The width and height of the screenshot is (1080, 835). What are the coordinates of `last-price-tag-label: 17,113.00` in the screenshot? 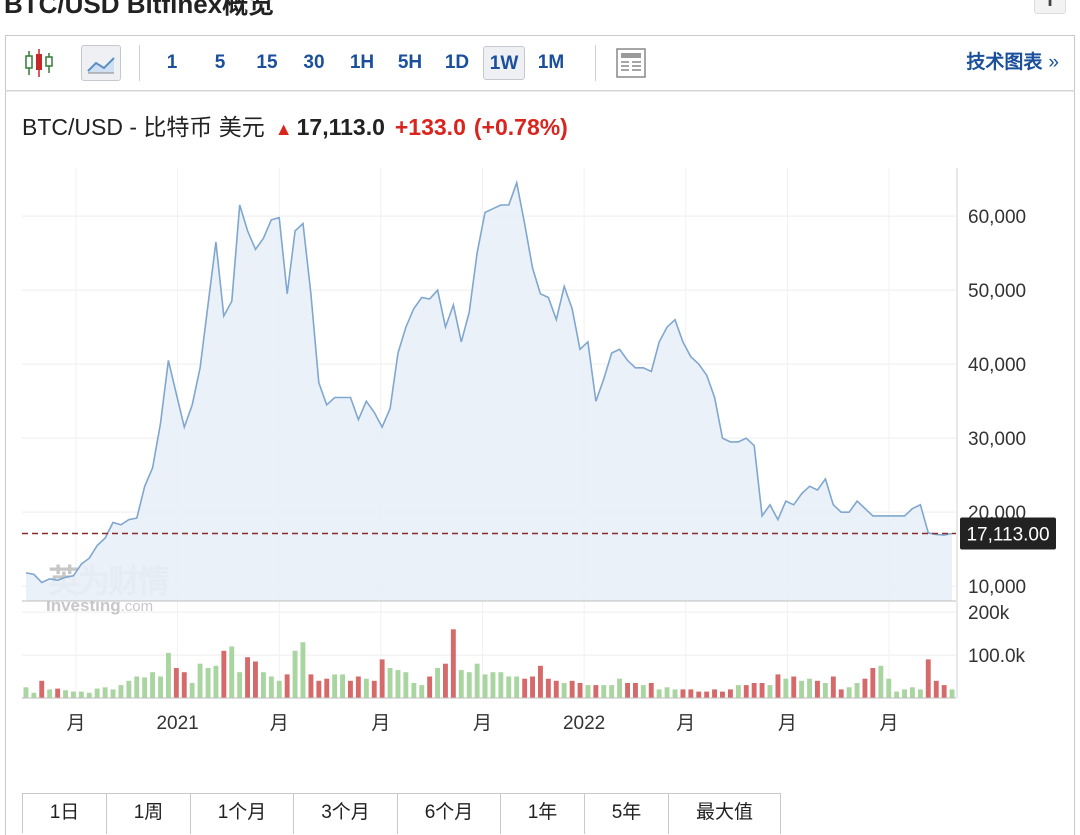 It's located at (1007, 535).